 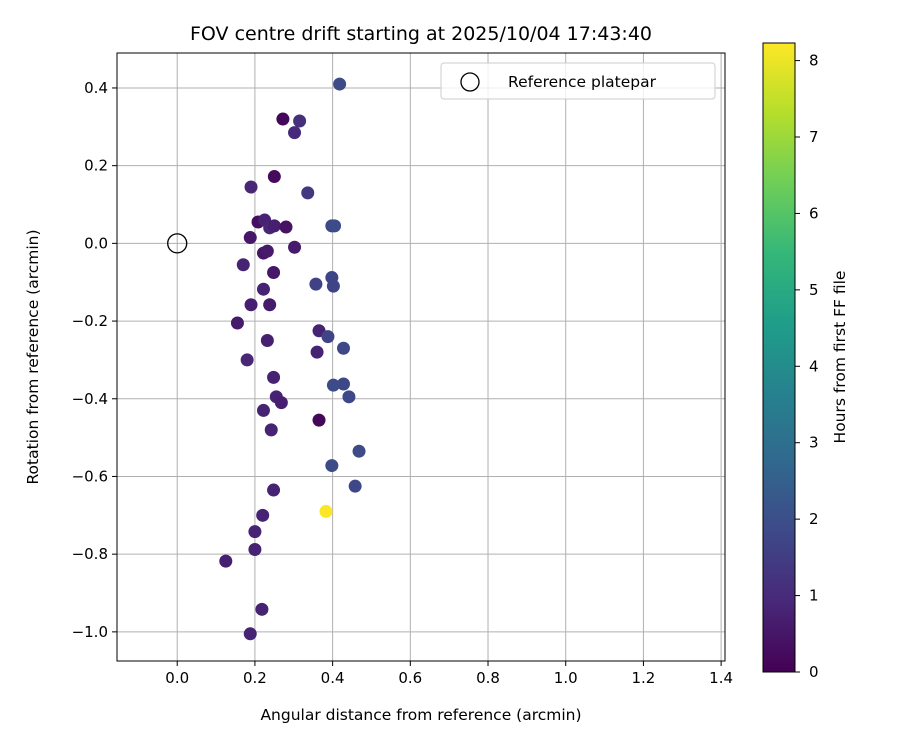 I want to click on colorbar-tick-label: 0, so click(x=814, y=672).